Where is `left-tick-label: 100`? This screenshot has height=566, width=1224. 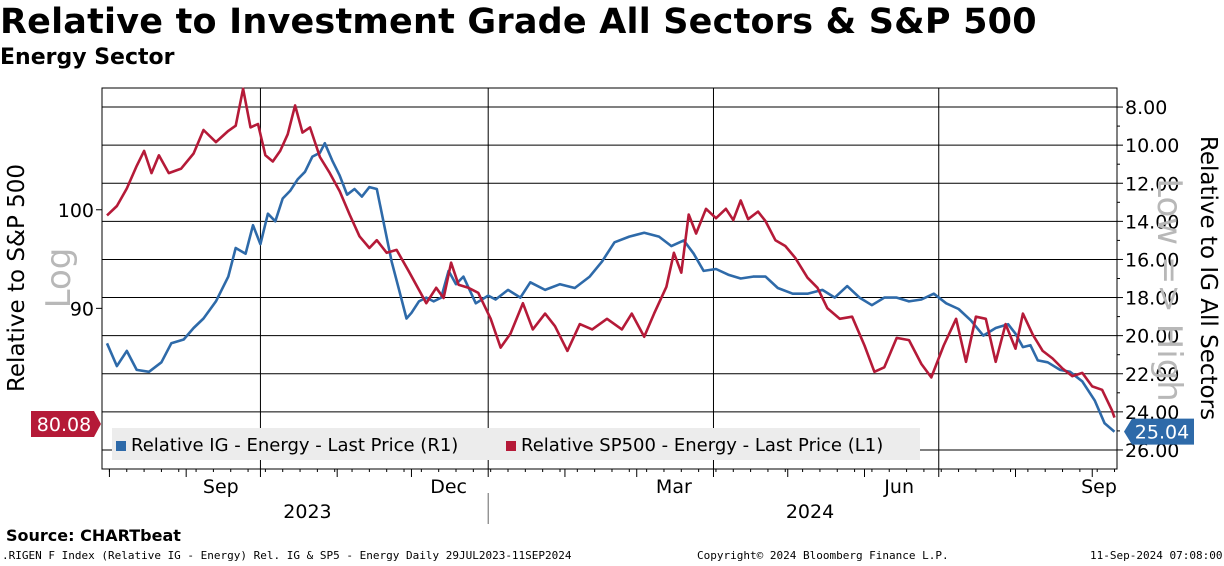 left-tick-label: 100 is located at coordinates (76, 211).